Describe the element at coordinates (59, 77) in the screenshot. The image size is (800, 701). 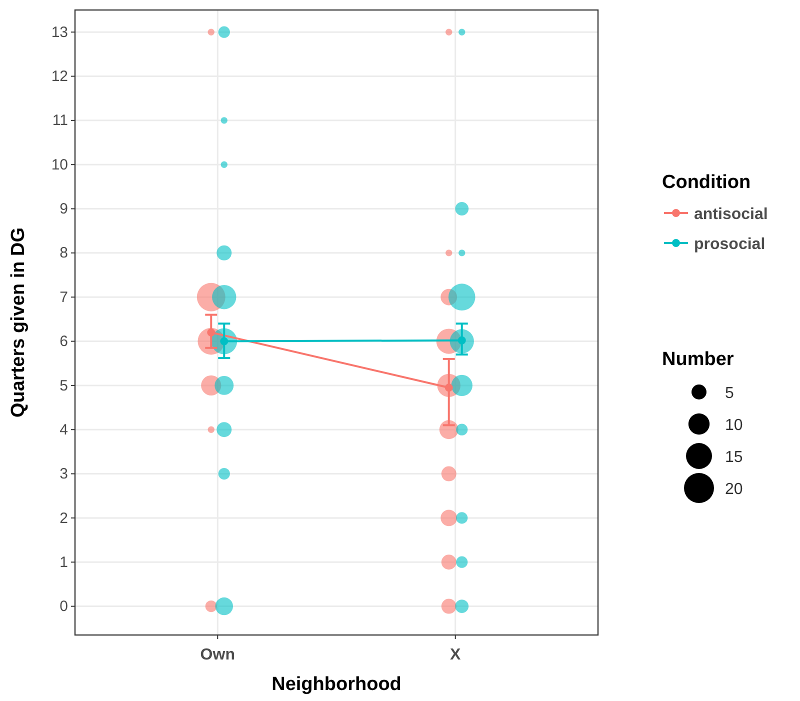
I see `y-tick-label: 12` at that location.